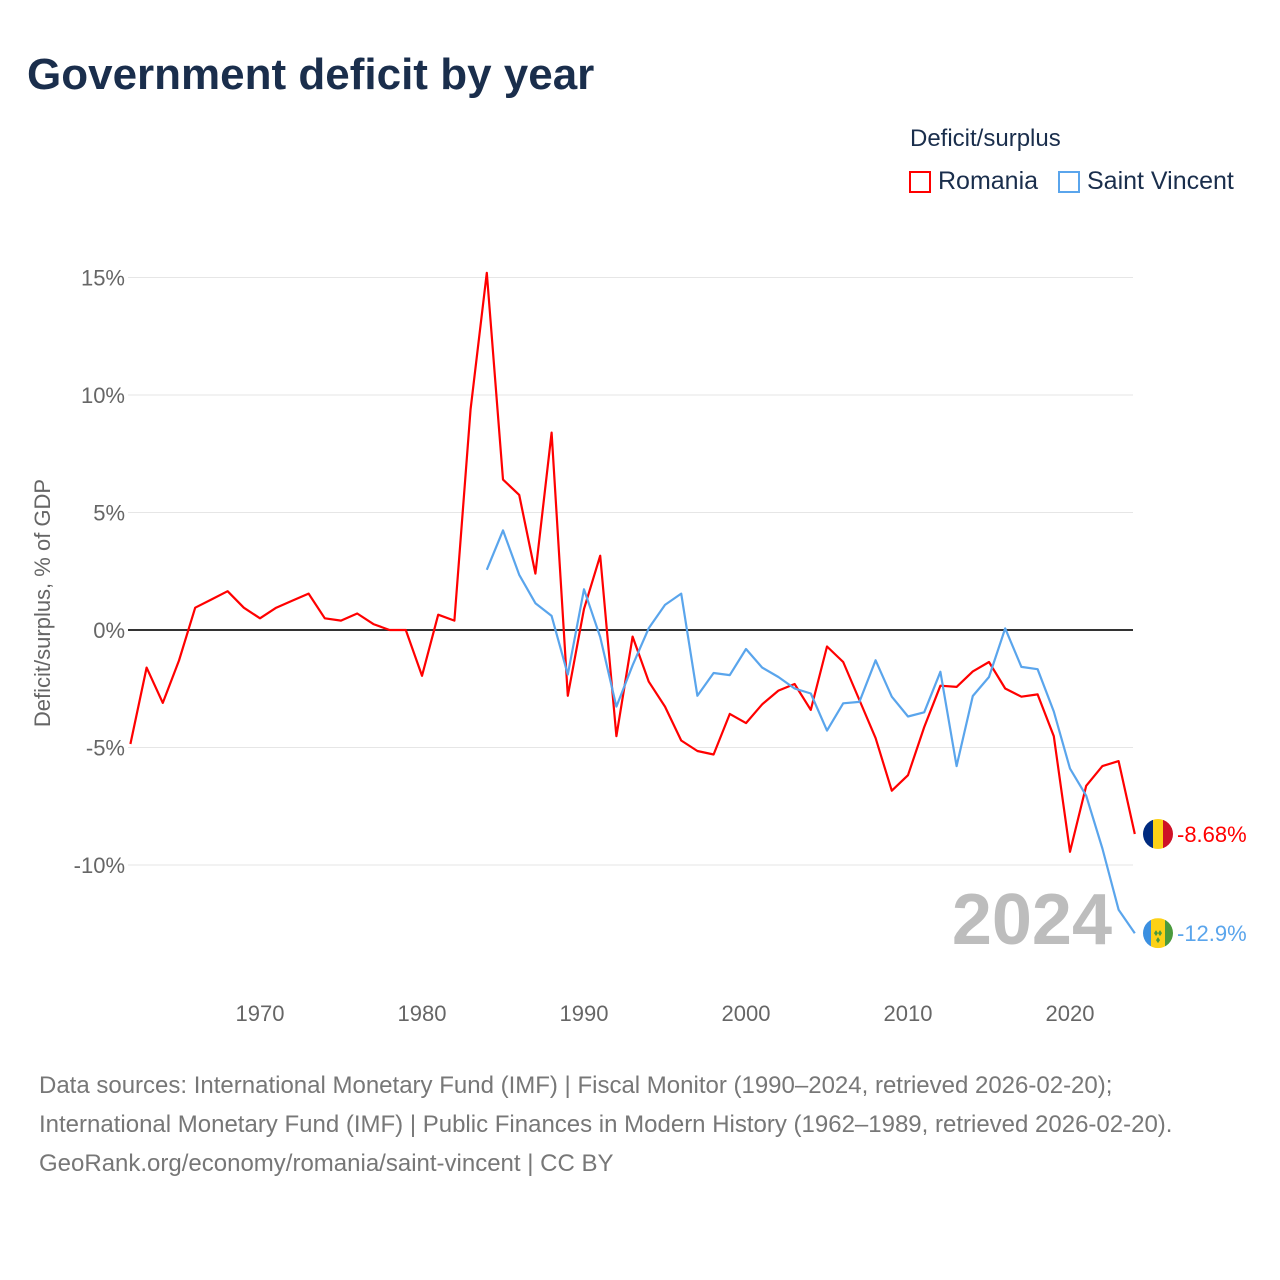 The image size is (1280, 1280). I want to click on x-tick-label: 2010, so click(908, 1013).